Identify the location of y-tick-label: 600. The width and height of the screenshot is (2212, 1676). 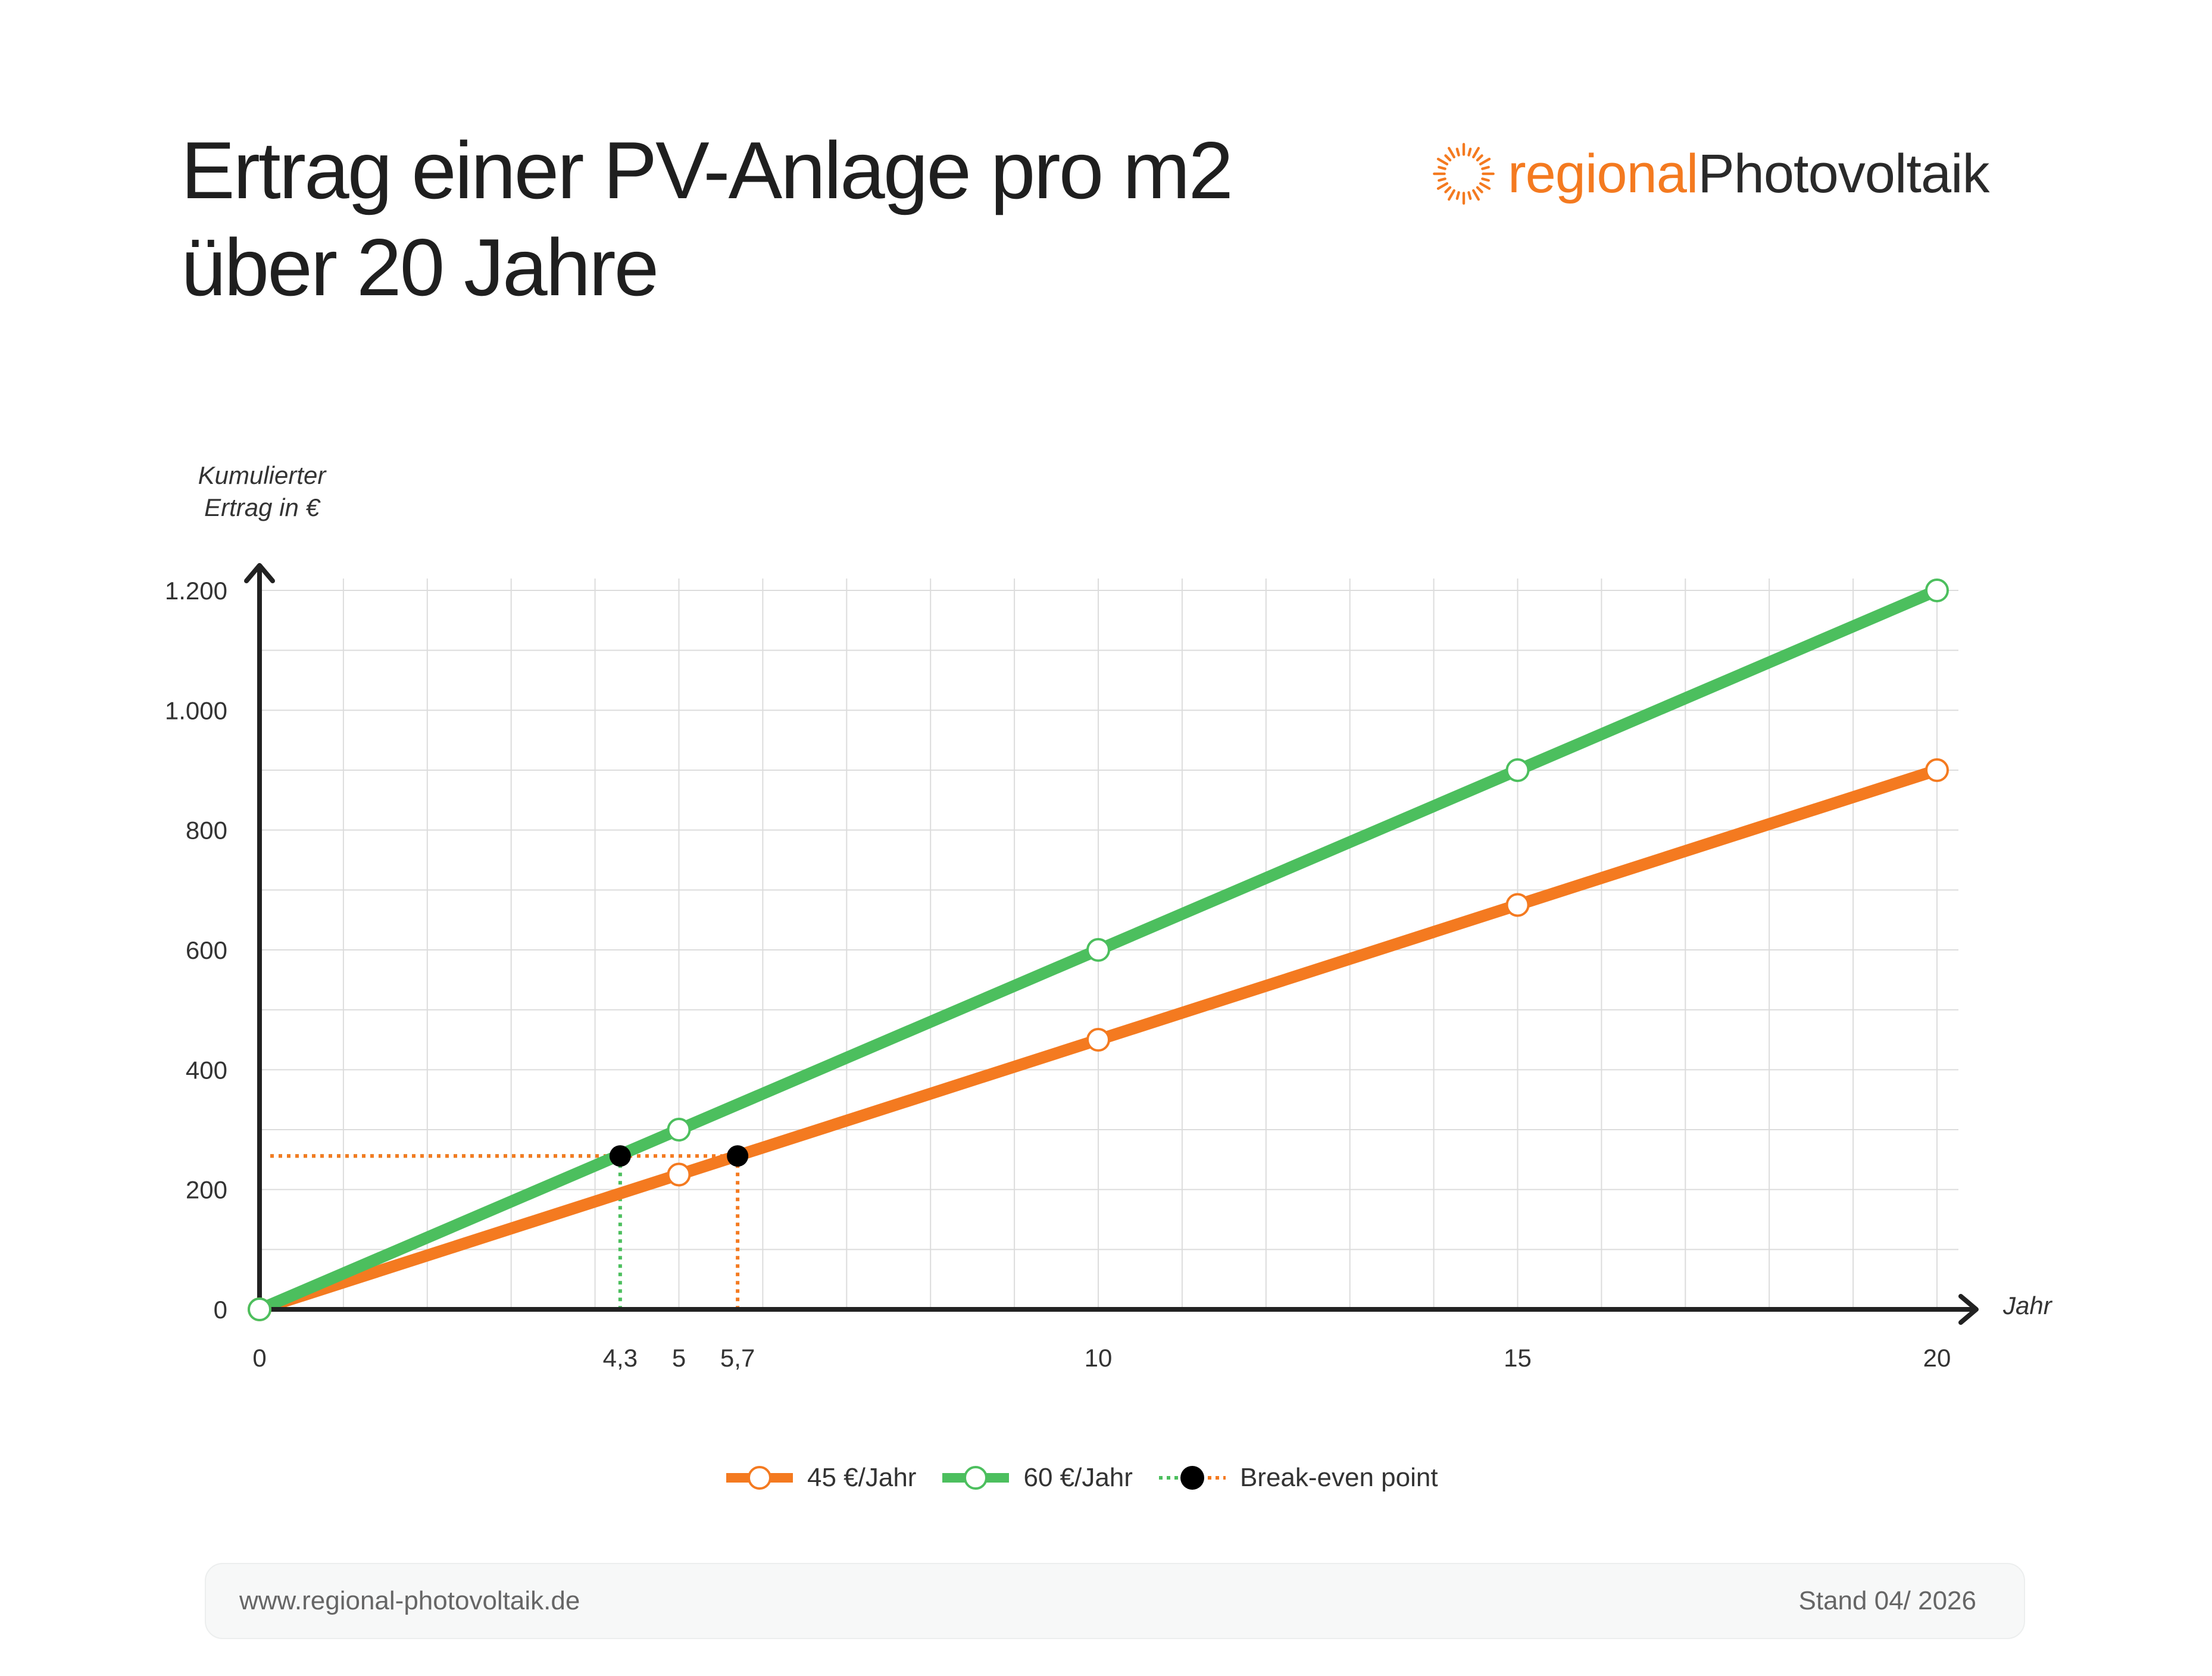
(206, 950).